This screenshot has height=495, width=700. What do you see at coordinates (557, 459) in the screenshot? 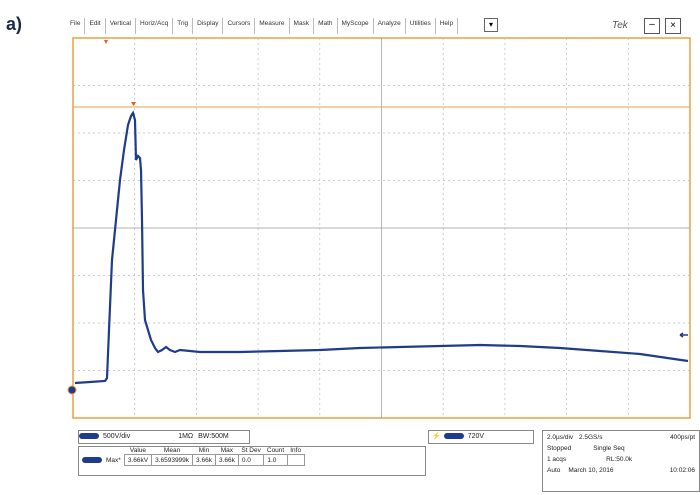
I see `acq-count: 1 acqs` at bounding box center [557, 459].